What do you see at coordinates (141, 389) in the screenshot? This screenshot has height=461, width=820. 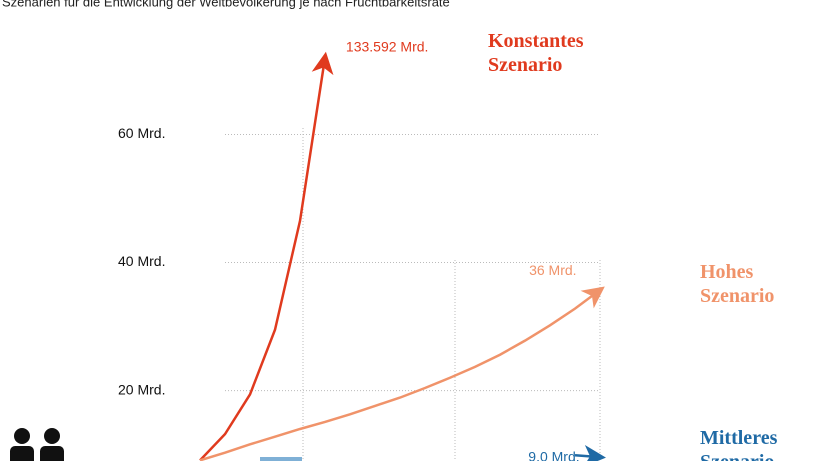 I see `y-tick-label: 20 Mrd.` at bounding box center [141, 389].